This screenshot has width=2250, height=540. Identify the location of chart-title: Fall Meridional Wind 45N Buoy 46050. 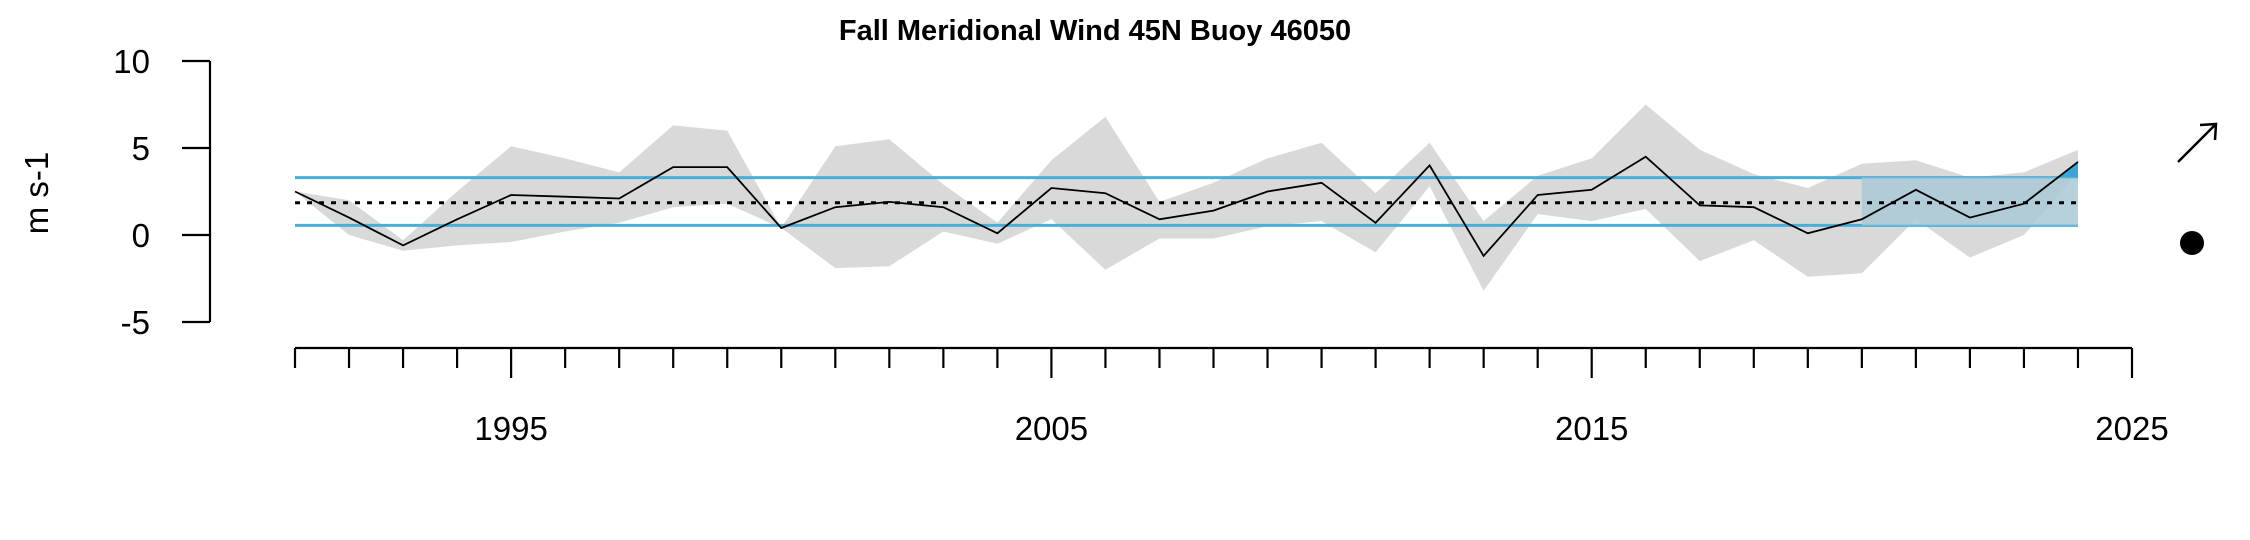
(1095, 31).